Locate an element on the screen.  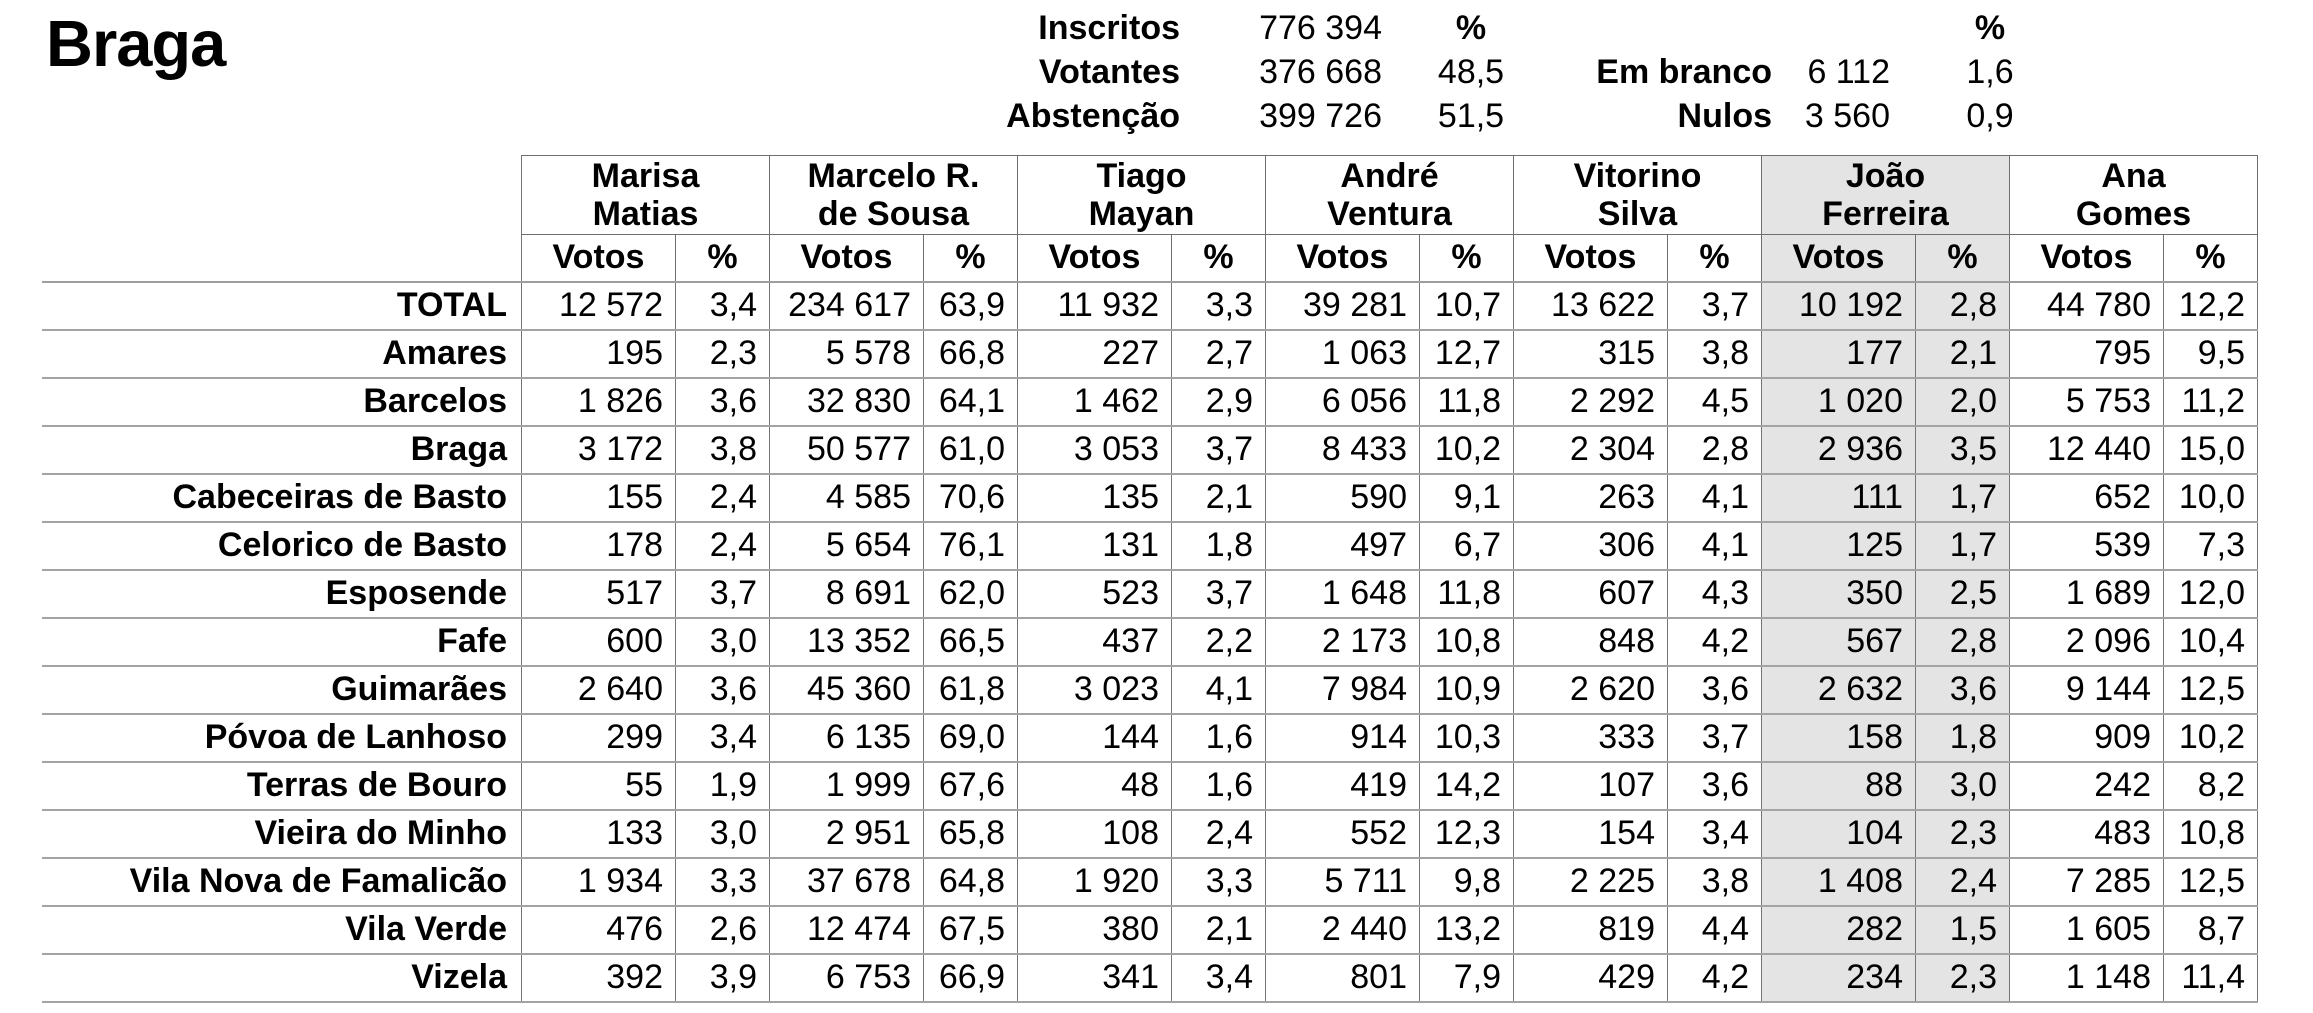
votes-cell: 195 is located at coordinates (599, 354).